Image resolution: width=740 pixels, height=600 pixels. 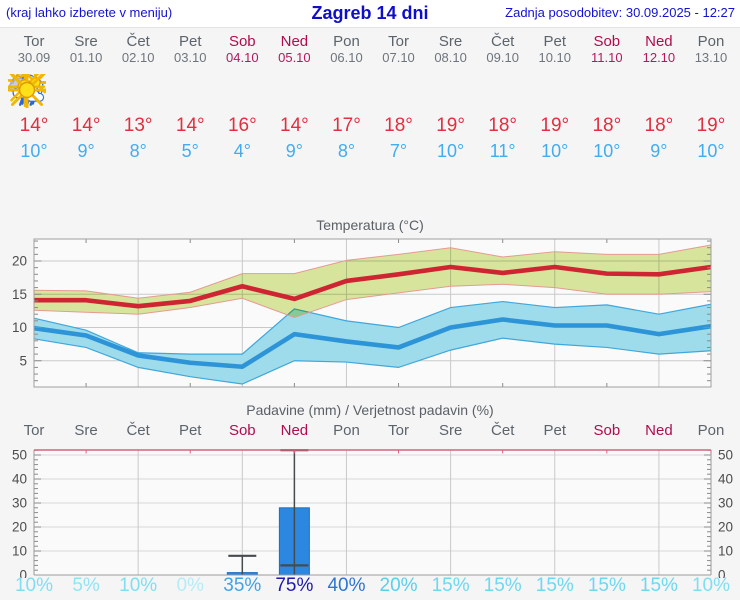 I want to click on precip-probability-label: 0%, so click(x=190, y=585).